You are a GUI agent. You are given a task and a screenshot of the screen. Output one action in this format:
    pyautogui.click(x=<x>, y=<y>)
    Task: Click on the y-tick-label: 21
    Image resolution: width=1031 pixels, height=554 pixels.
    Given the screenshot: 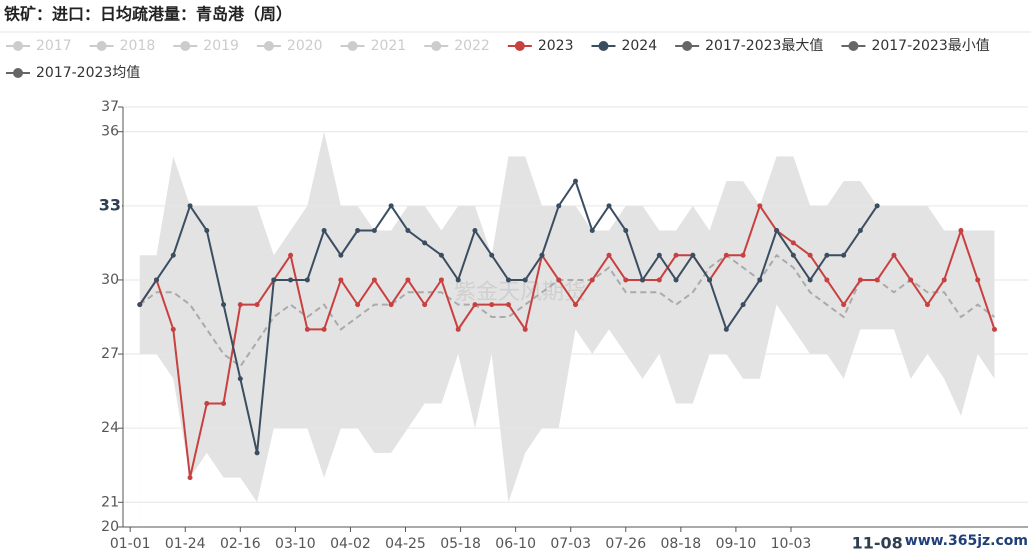 What is the action you would take?
    pyautogui.click(x=110, y=502)
    